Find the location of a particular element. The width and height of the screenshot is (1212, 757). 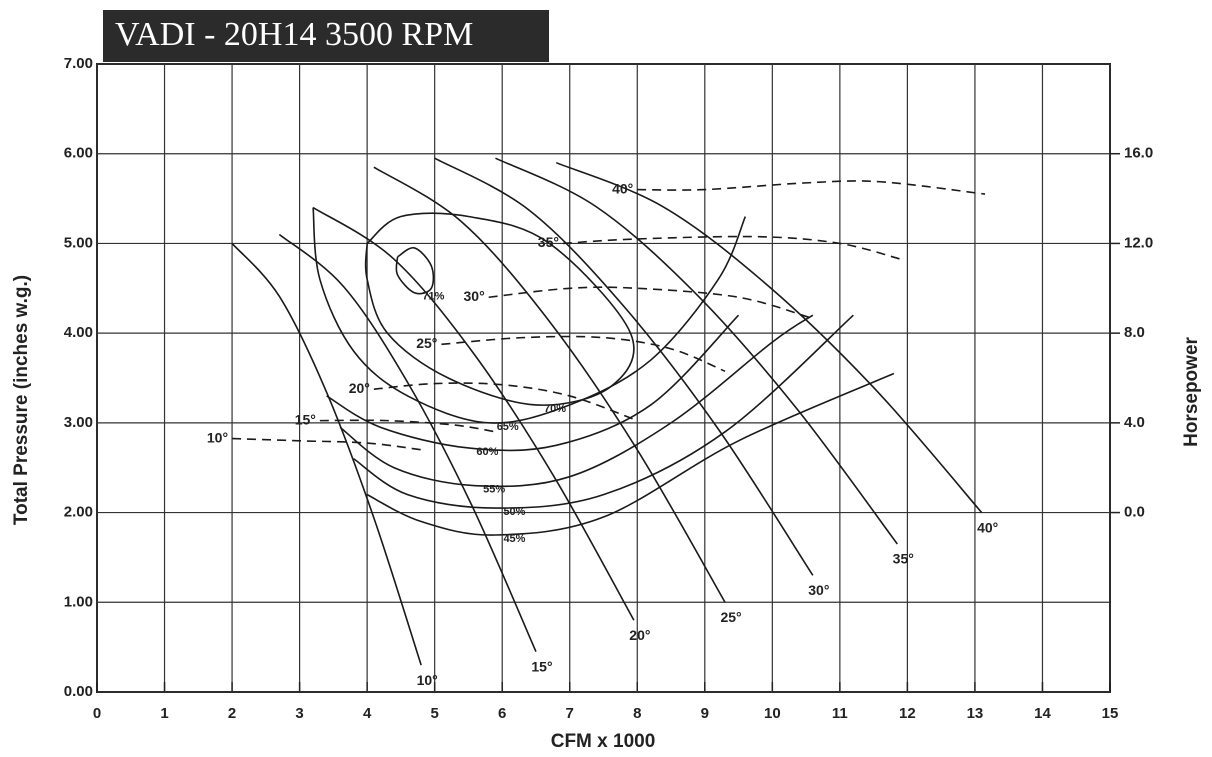

y2-tick-label: 8.0 is located at coordinates (1134, 332).